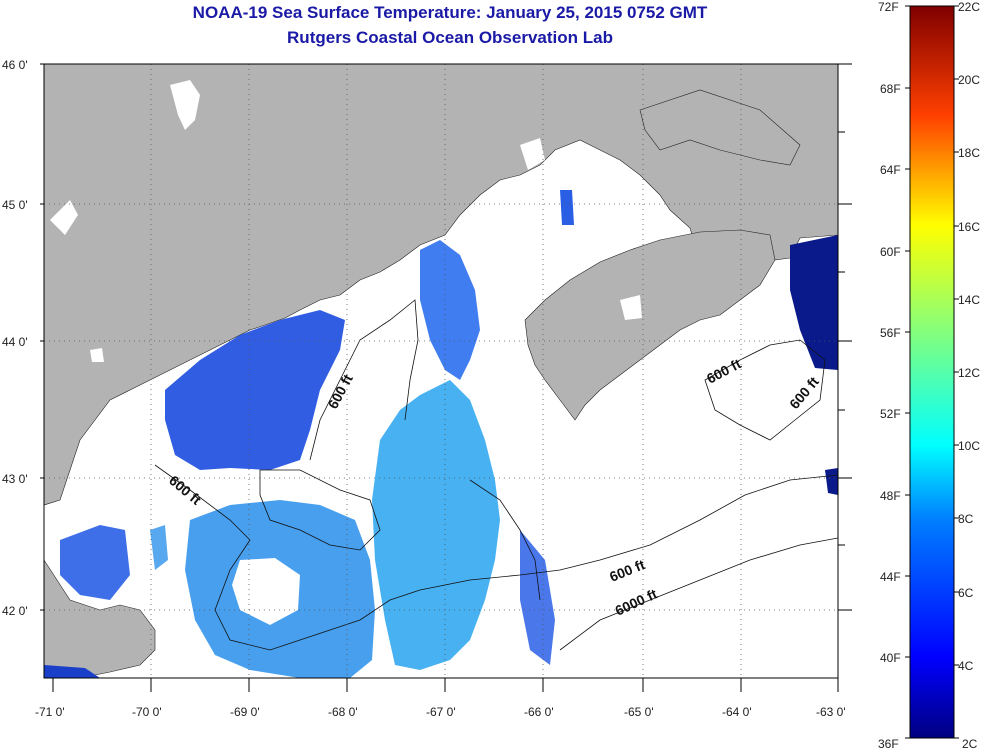 The width and height of the screenshot is (984, 754). I want to click on lon-label: -64 0', so click(737, 712).